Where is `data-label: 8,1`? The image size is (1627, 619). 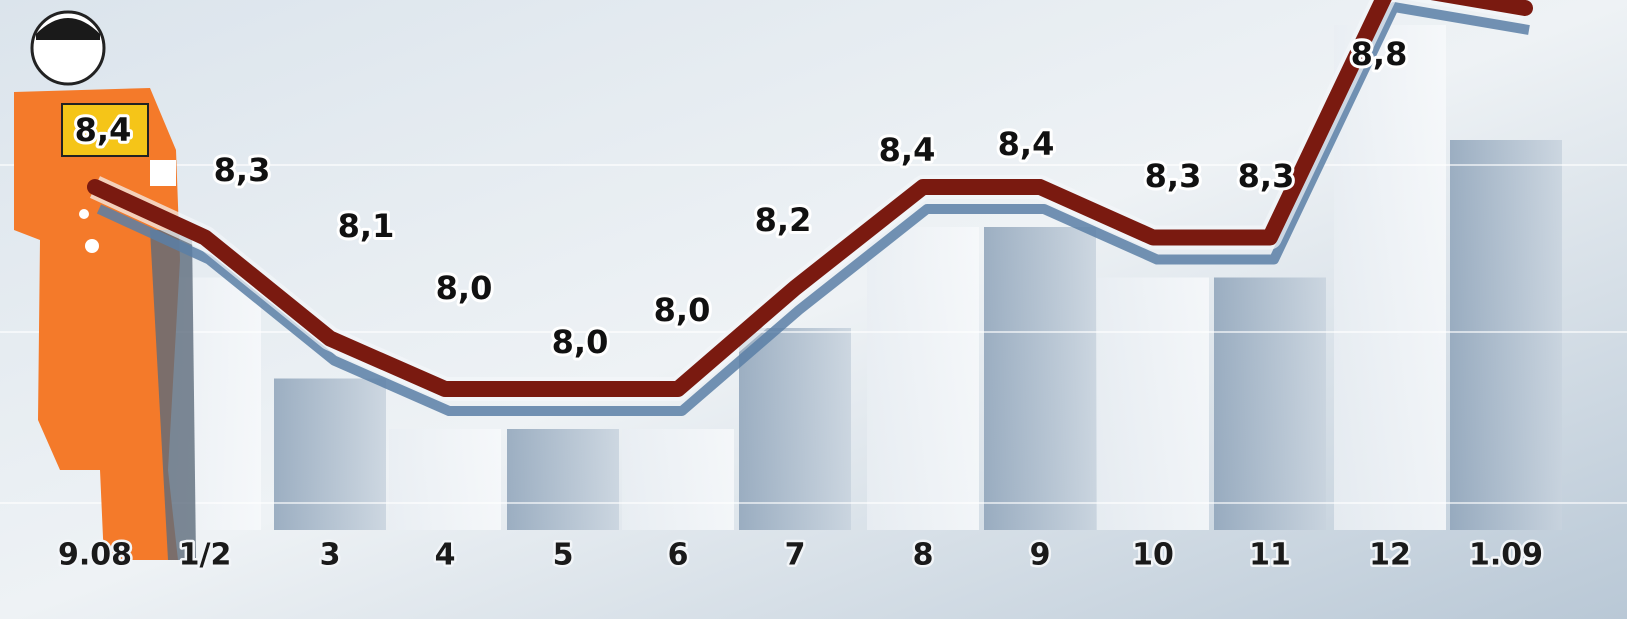
data-label: 8,1 is located at coordinates (366, 226).